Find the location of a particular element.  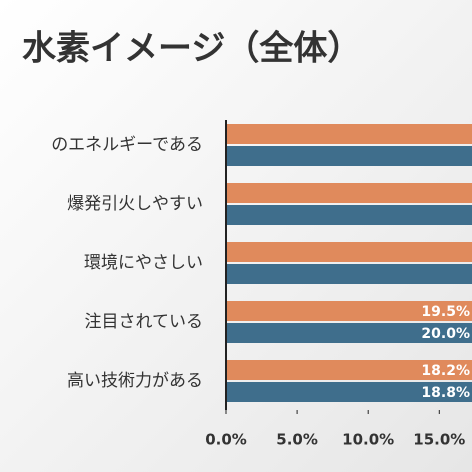

x-tick-label: 10.0% is located at coordinates (368, 440).